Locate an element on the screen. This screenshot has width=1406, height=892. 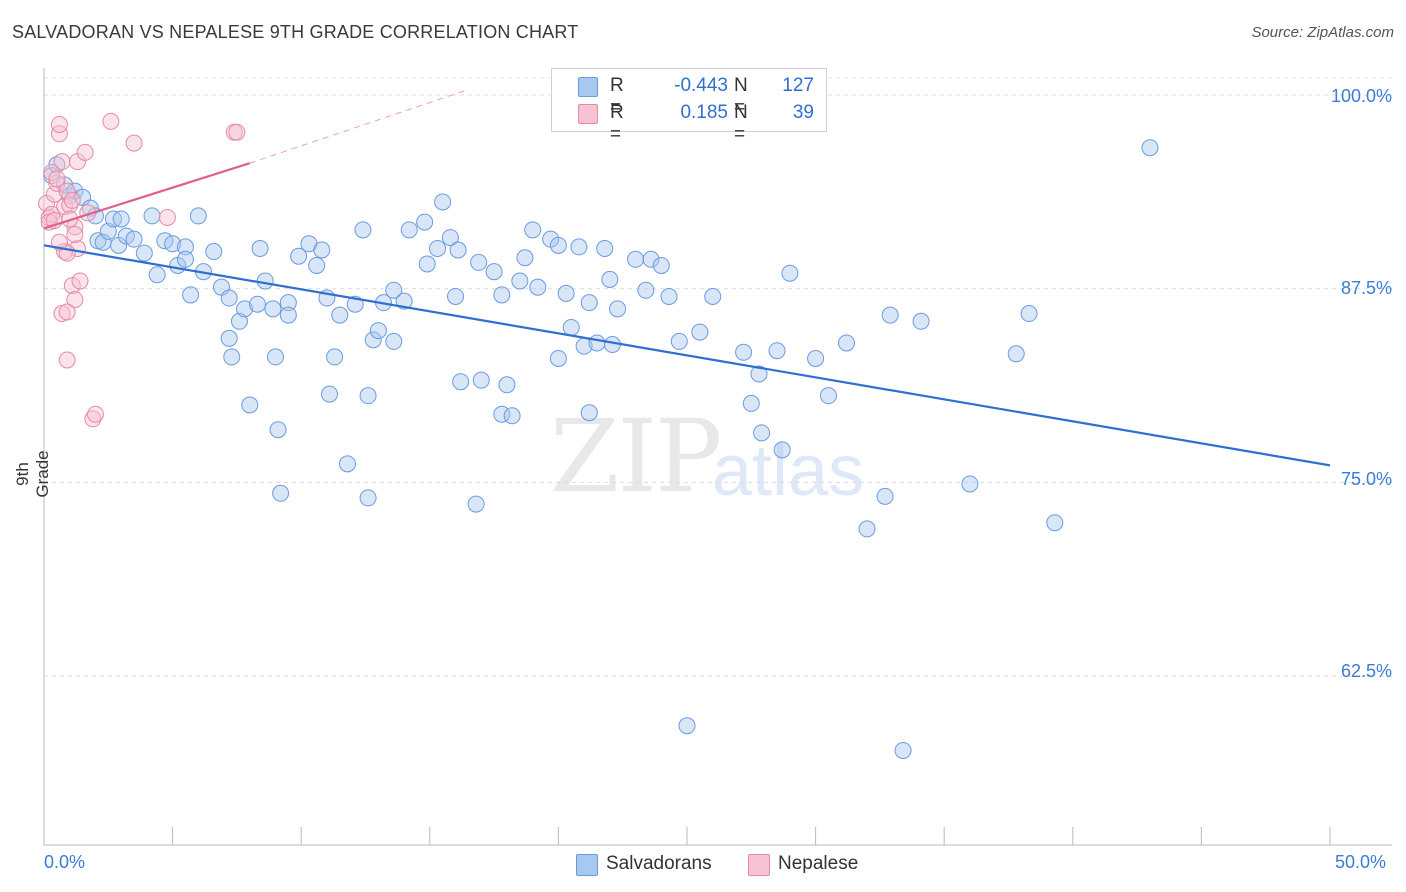
nepalese-trend-line is located at coordinates (147, 196).